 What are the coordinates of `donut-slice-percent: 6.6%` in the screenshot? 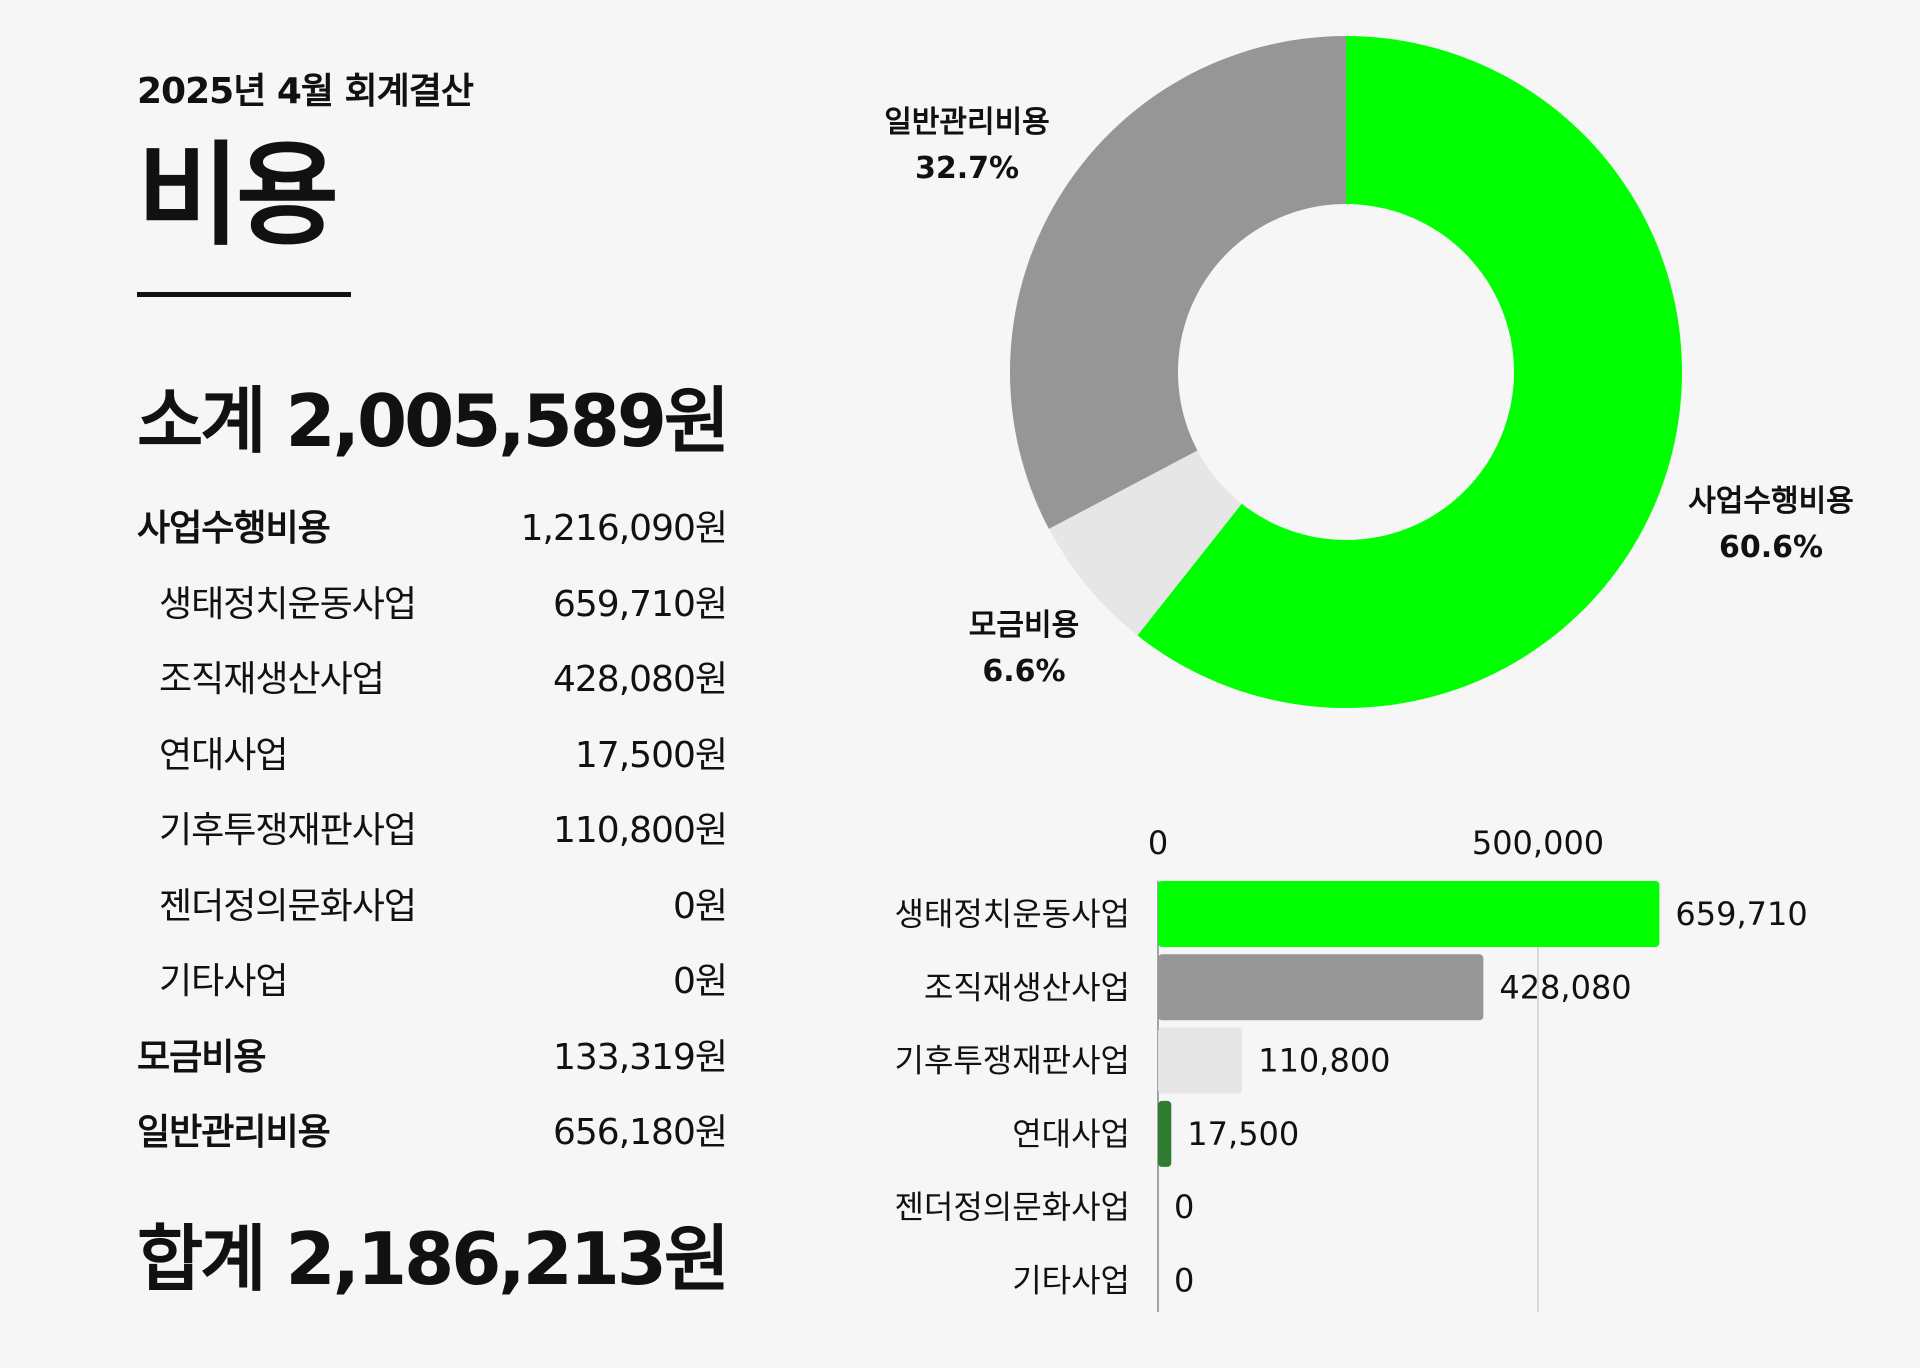 It's located at (1023, 671).